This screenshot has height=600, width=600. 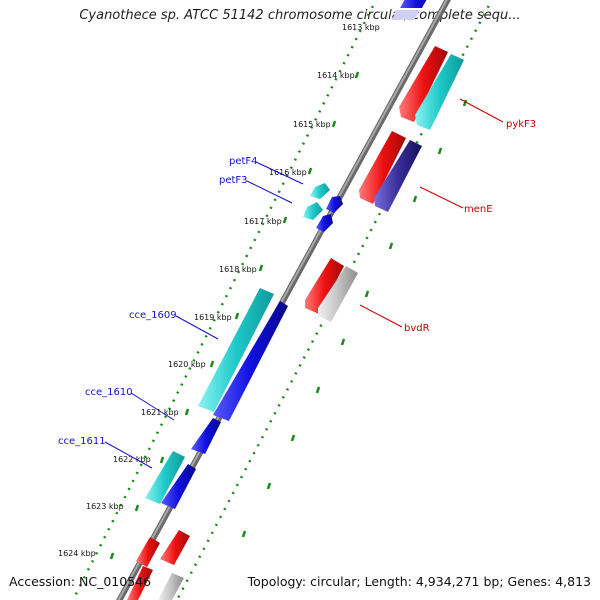 What do you see at coordinates (313, 211) in the screenshot?
I see `gene-petF3-cds` at bounding box center [313, 211].